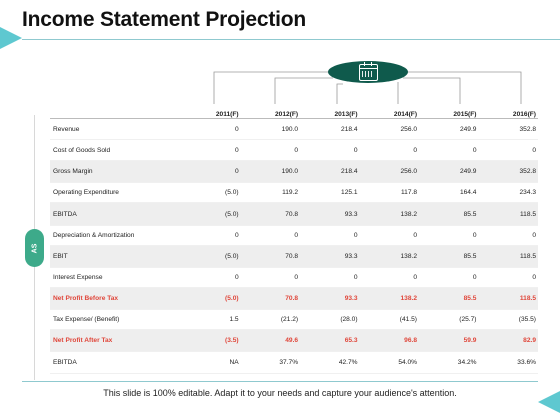 The width and height of the screenshot is (560, 420). Describe the element at coordinates (508, 109) in the screenshot. I see `year-header: 2016(F)` at that location.